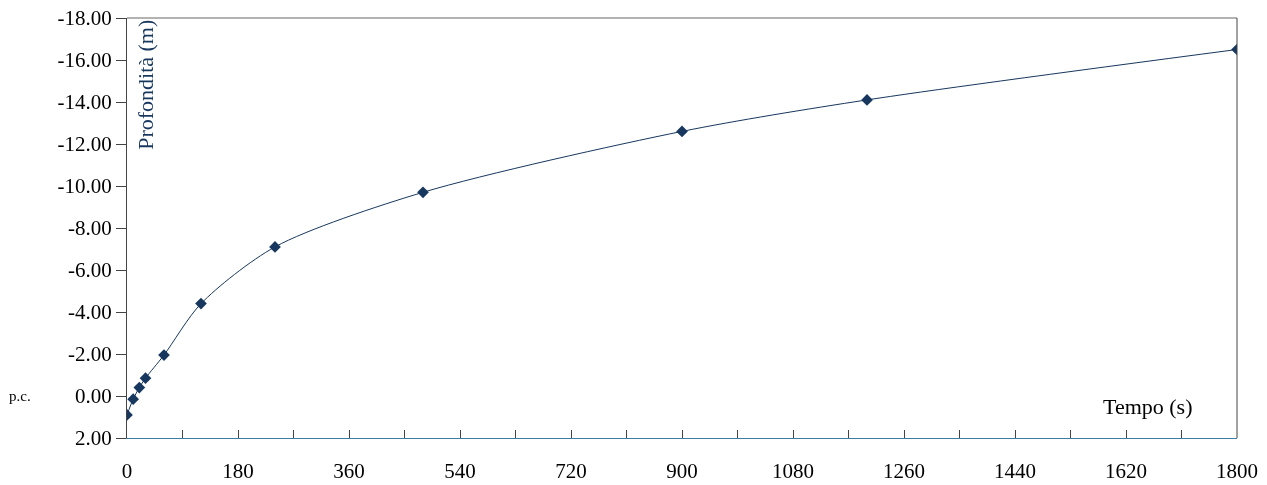 Image resolution: width=1267 pixels, height=485 pixels. Describe the element at coordinates (1126, 471) in the screenshot. I see `x-tick-label: 1620` at that location.